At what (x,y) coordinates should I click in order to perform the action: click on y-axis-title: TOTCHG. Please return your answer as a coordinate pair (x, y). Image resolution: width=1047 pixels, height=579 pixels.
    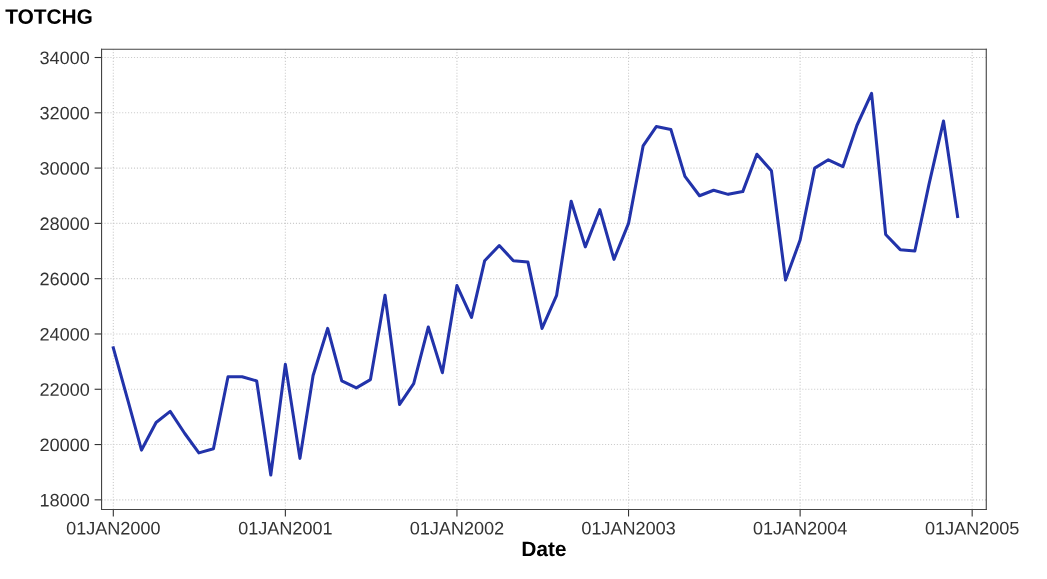
    Looking at the image, I should click on (48, 16).